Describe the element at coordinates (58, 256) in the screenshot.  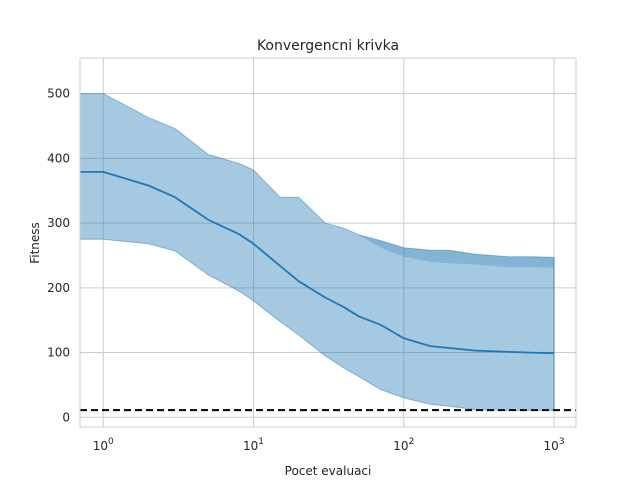
I see `y-tick-labels: 0 100 200 300 400 500` at that location.